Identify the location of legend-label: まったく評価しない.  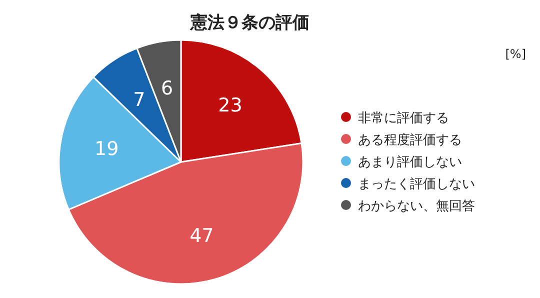
(416, 184).